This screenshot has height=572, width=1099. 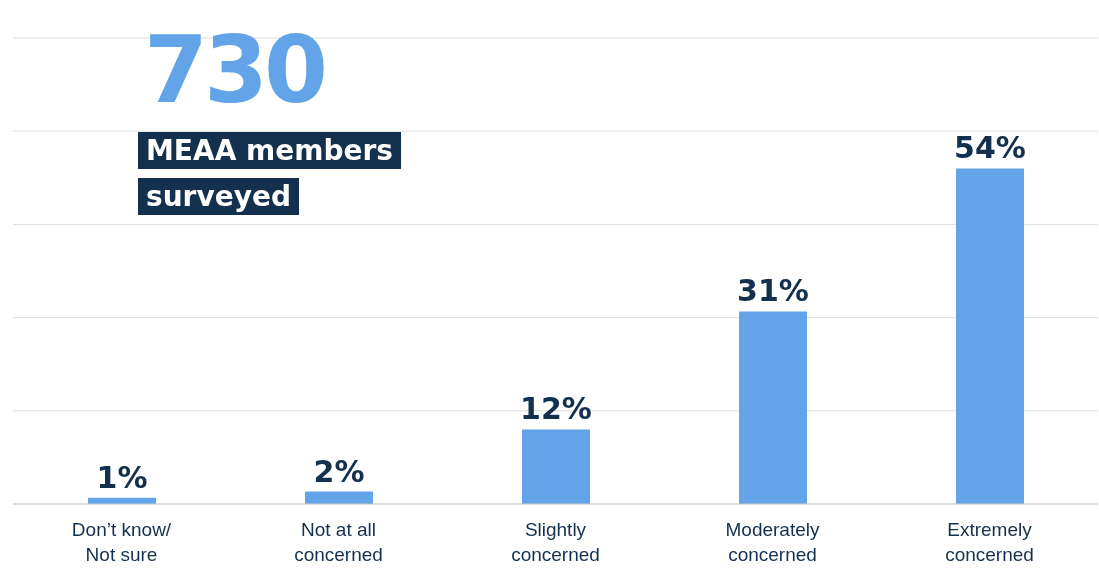 What do you see at coordinates (990, 148) in the screenshot?
I see `data-label: 54%` at bounding box center [990, 148].